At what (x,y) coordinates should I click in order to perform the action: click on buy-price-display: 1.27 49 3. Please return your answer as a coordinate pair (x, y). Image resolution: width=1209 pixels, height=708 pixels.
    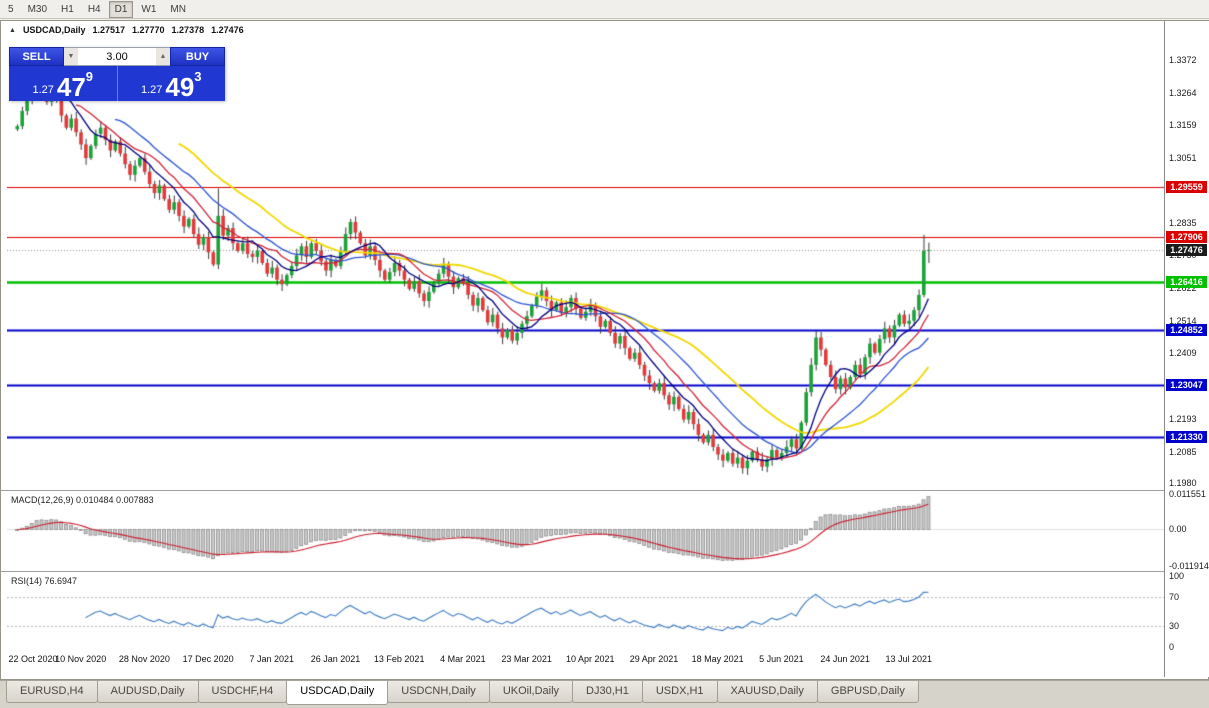
    Looking at the image, I should click on (172, 83).